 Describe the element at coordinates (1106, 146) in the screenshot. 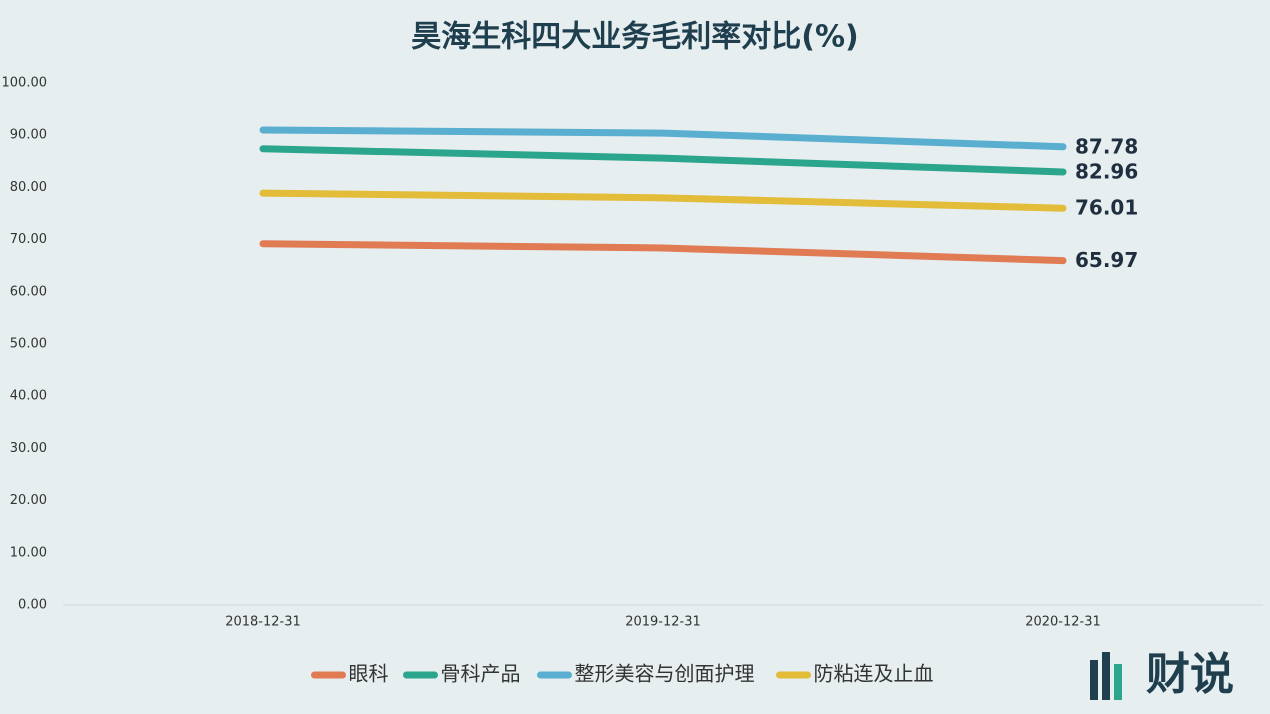

I see `data-label: 87.78` at that location.